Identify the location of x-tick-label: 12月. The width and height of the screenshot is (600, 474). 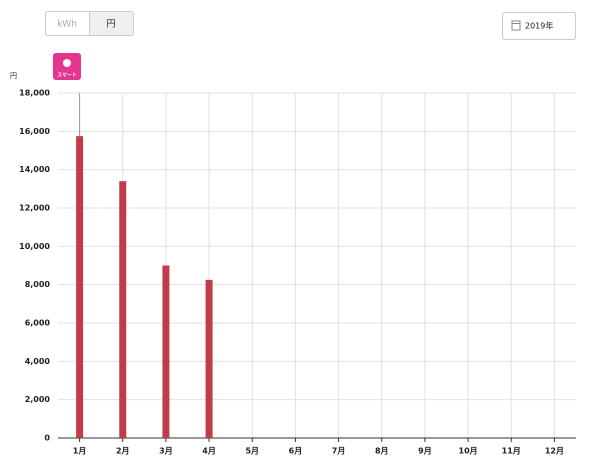
(554, 451).